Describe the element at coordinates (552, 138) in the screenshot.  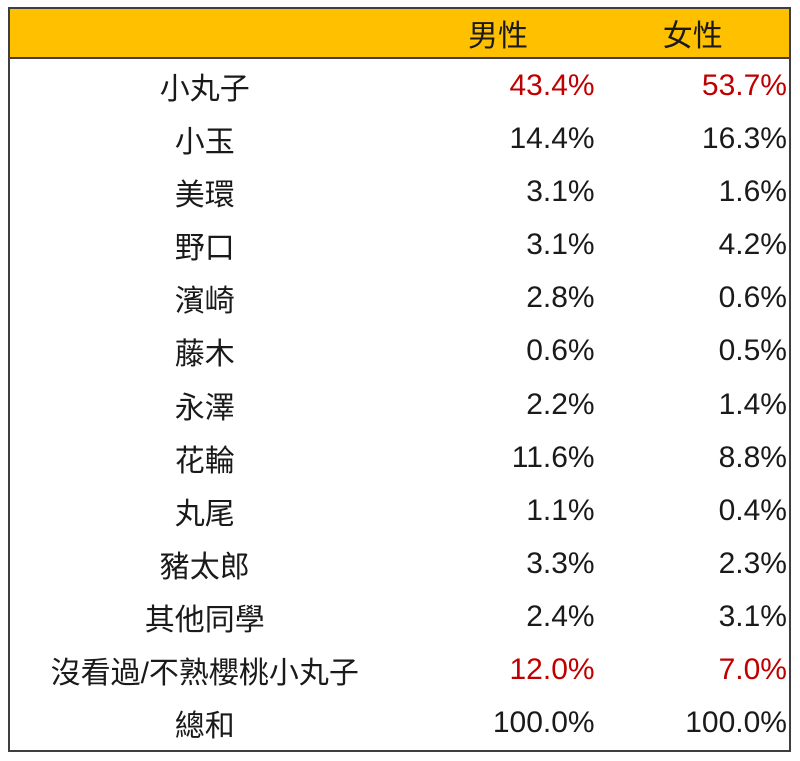
I see `male-value: 14.4%` at that location.